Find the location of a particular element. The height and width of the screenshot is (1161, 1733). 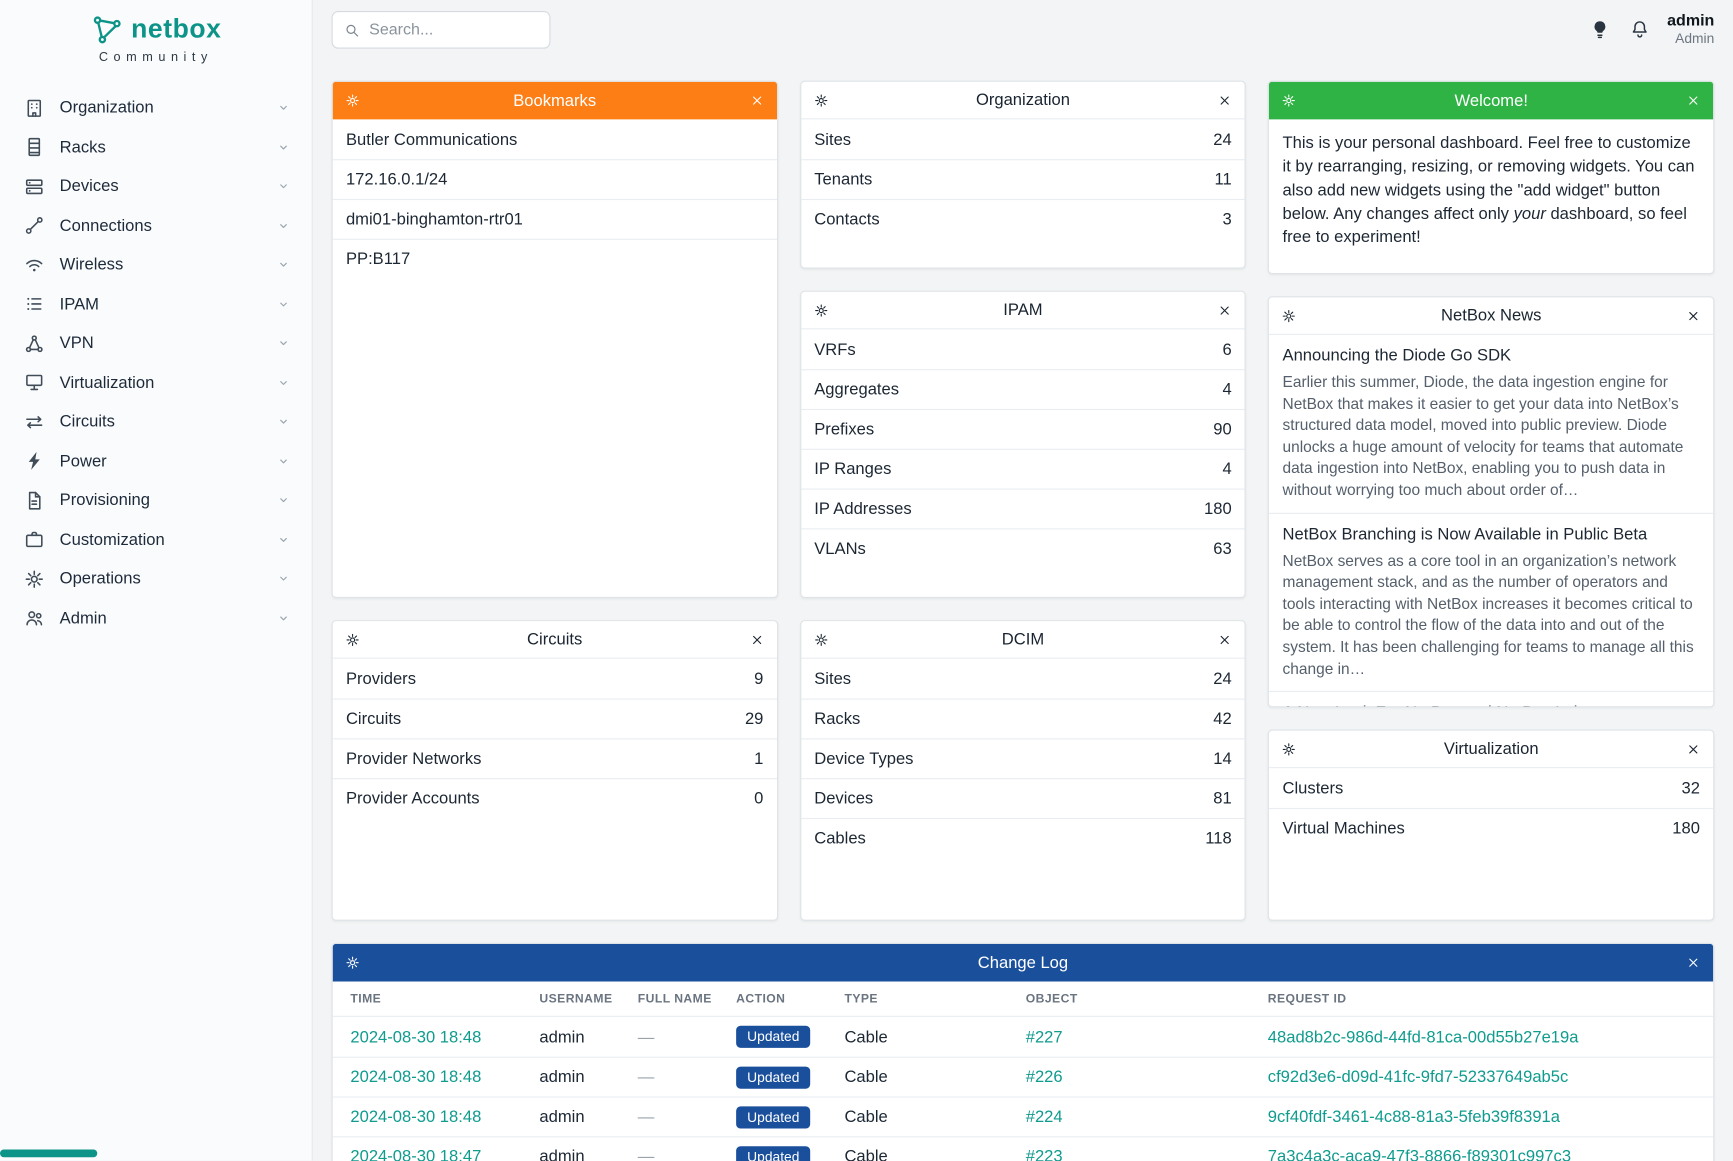

sidebar-item-organization: Organization is located at coordinates (156, 107).